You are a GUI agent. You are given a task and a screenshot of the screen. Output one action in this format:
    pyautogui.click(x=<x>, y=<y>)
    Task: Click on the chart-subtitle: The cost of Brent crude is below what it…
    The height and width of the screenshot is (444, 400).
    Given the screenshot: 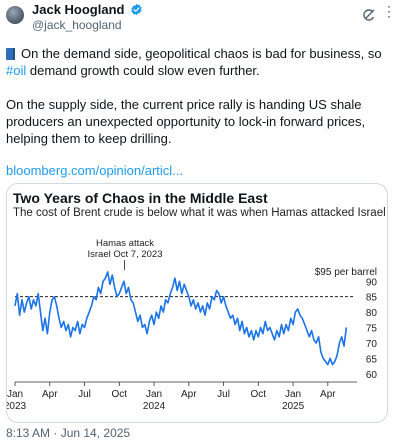 What is the action you would take?
    pyautogui.click(x=199, y=213)
    